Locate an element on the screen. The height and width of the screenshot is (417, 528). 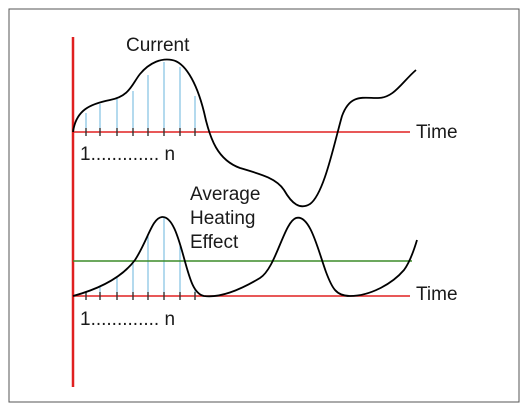
heating-waveform is located at coordinates (245, 257).